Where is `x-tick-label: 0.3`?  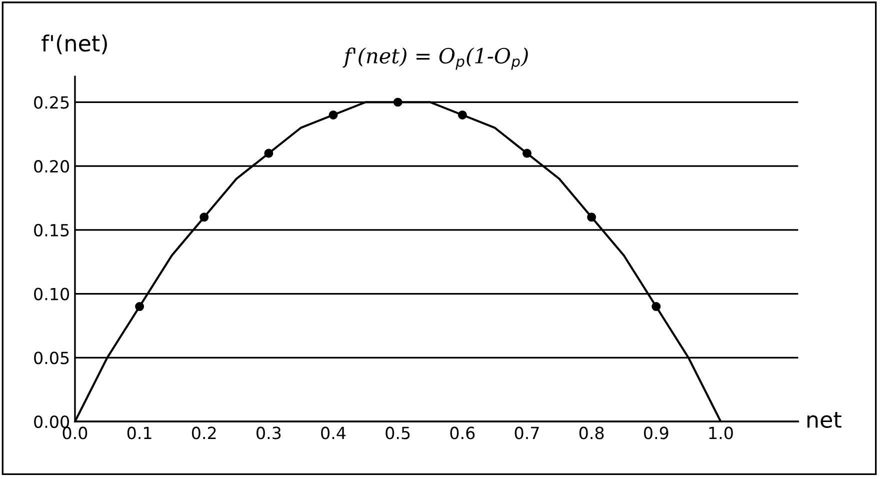 x-tick-label: 0.3 is located at coordinates (268, 433).